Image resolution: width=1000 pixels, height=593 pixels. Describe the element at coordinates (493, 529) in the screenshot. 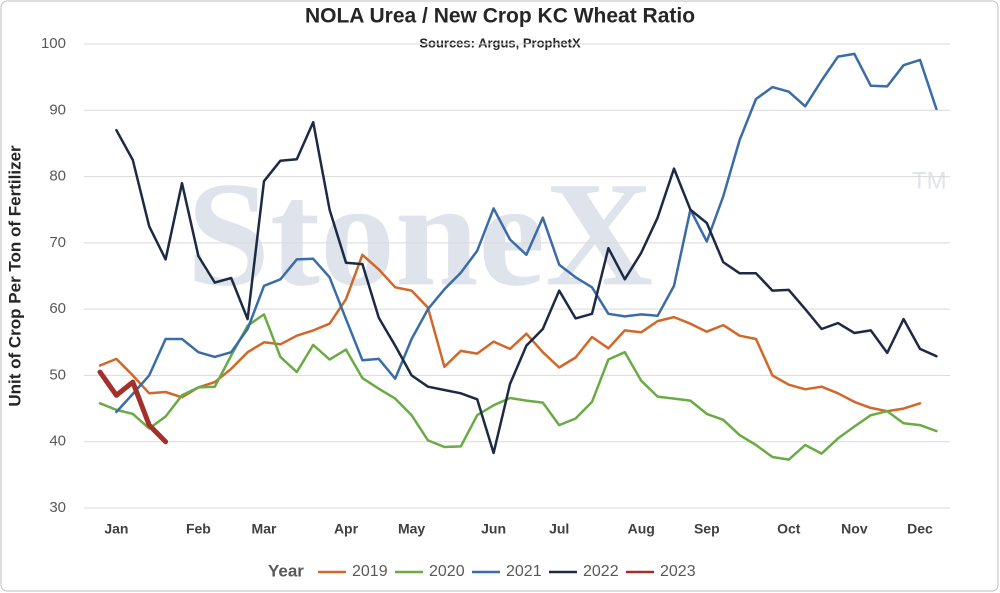

I see `x-tick-label: Jun` at that location.